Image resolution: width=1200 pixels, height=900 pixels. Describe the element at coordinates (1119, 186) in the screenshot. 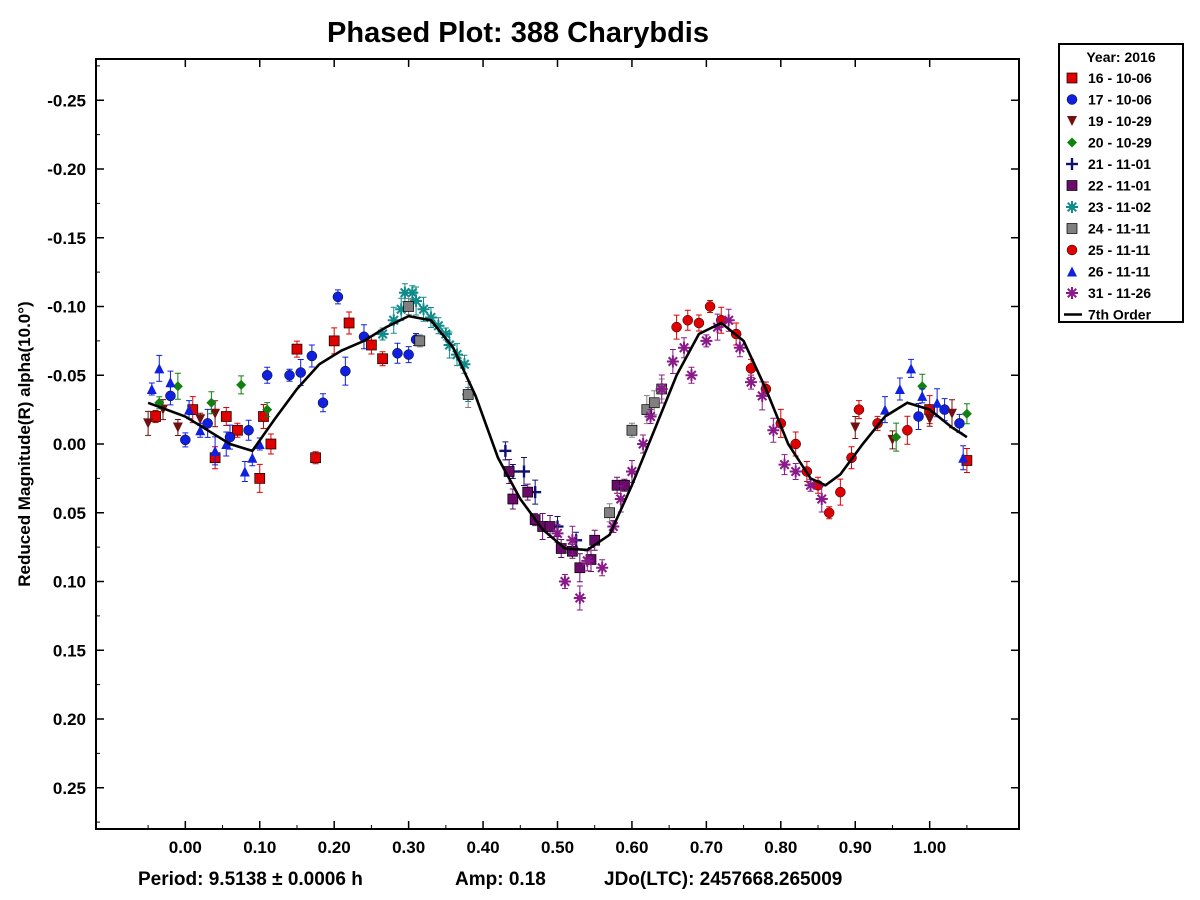

I see `legend-label: 22 - 11-01` at that location.